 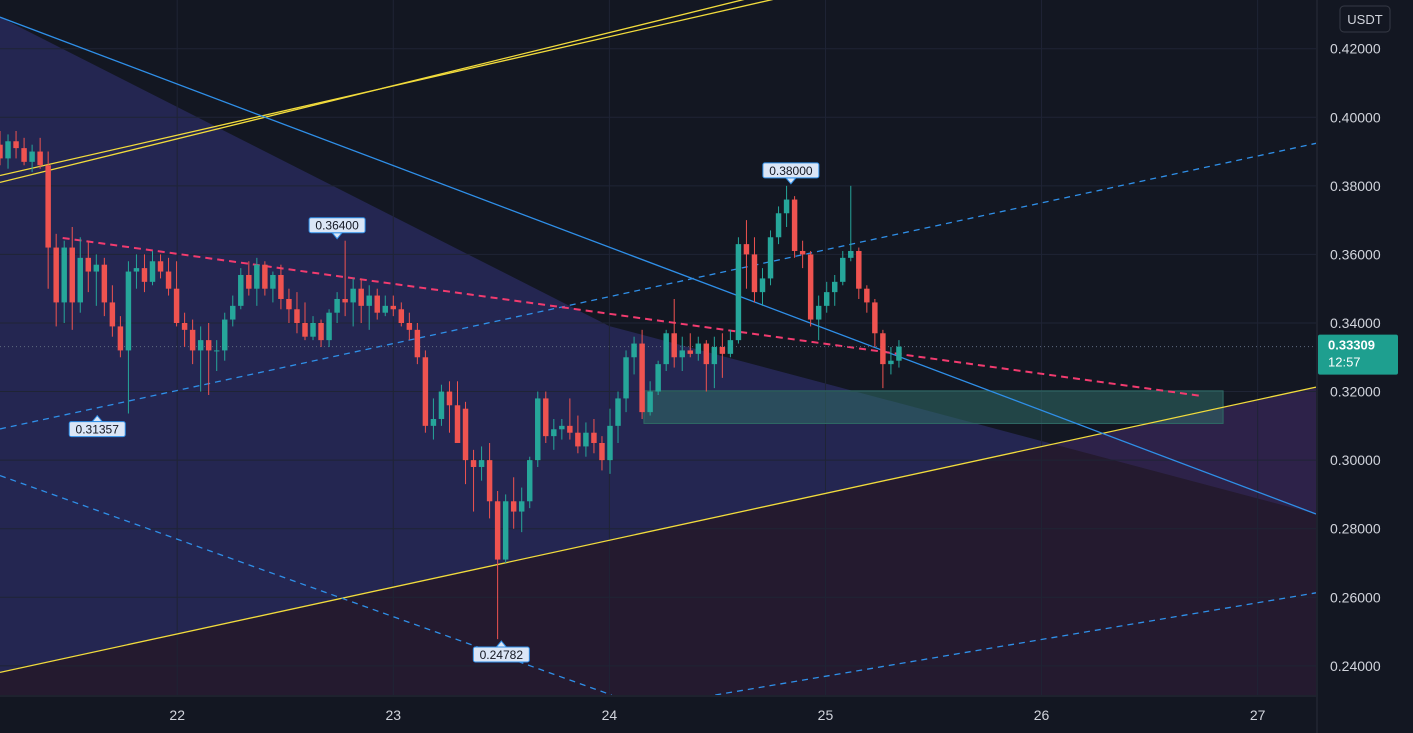 I want to click on annotation-label: 0.38000, so click(x=791, y=171).